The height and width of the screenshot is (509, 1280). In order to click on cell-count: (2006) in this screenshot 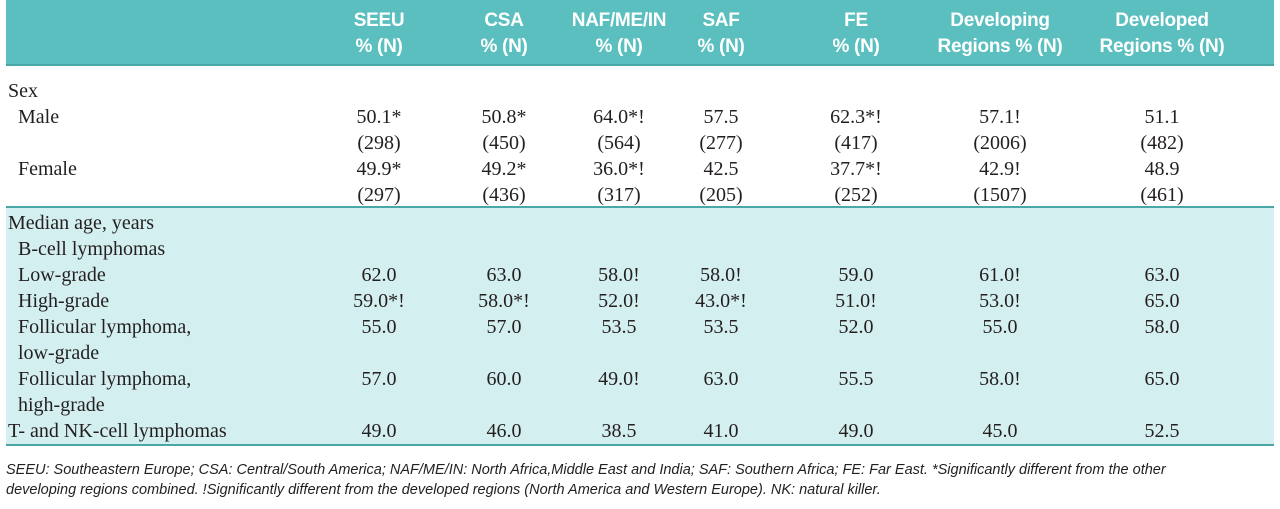, I will do `click(1000, 143)`.